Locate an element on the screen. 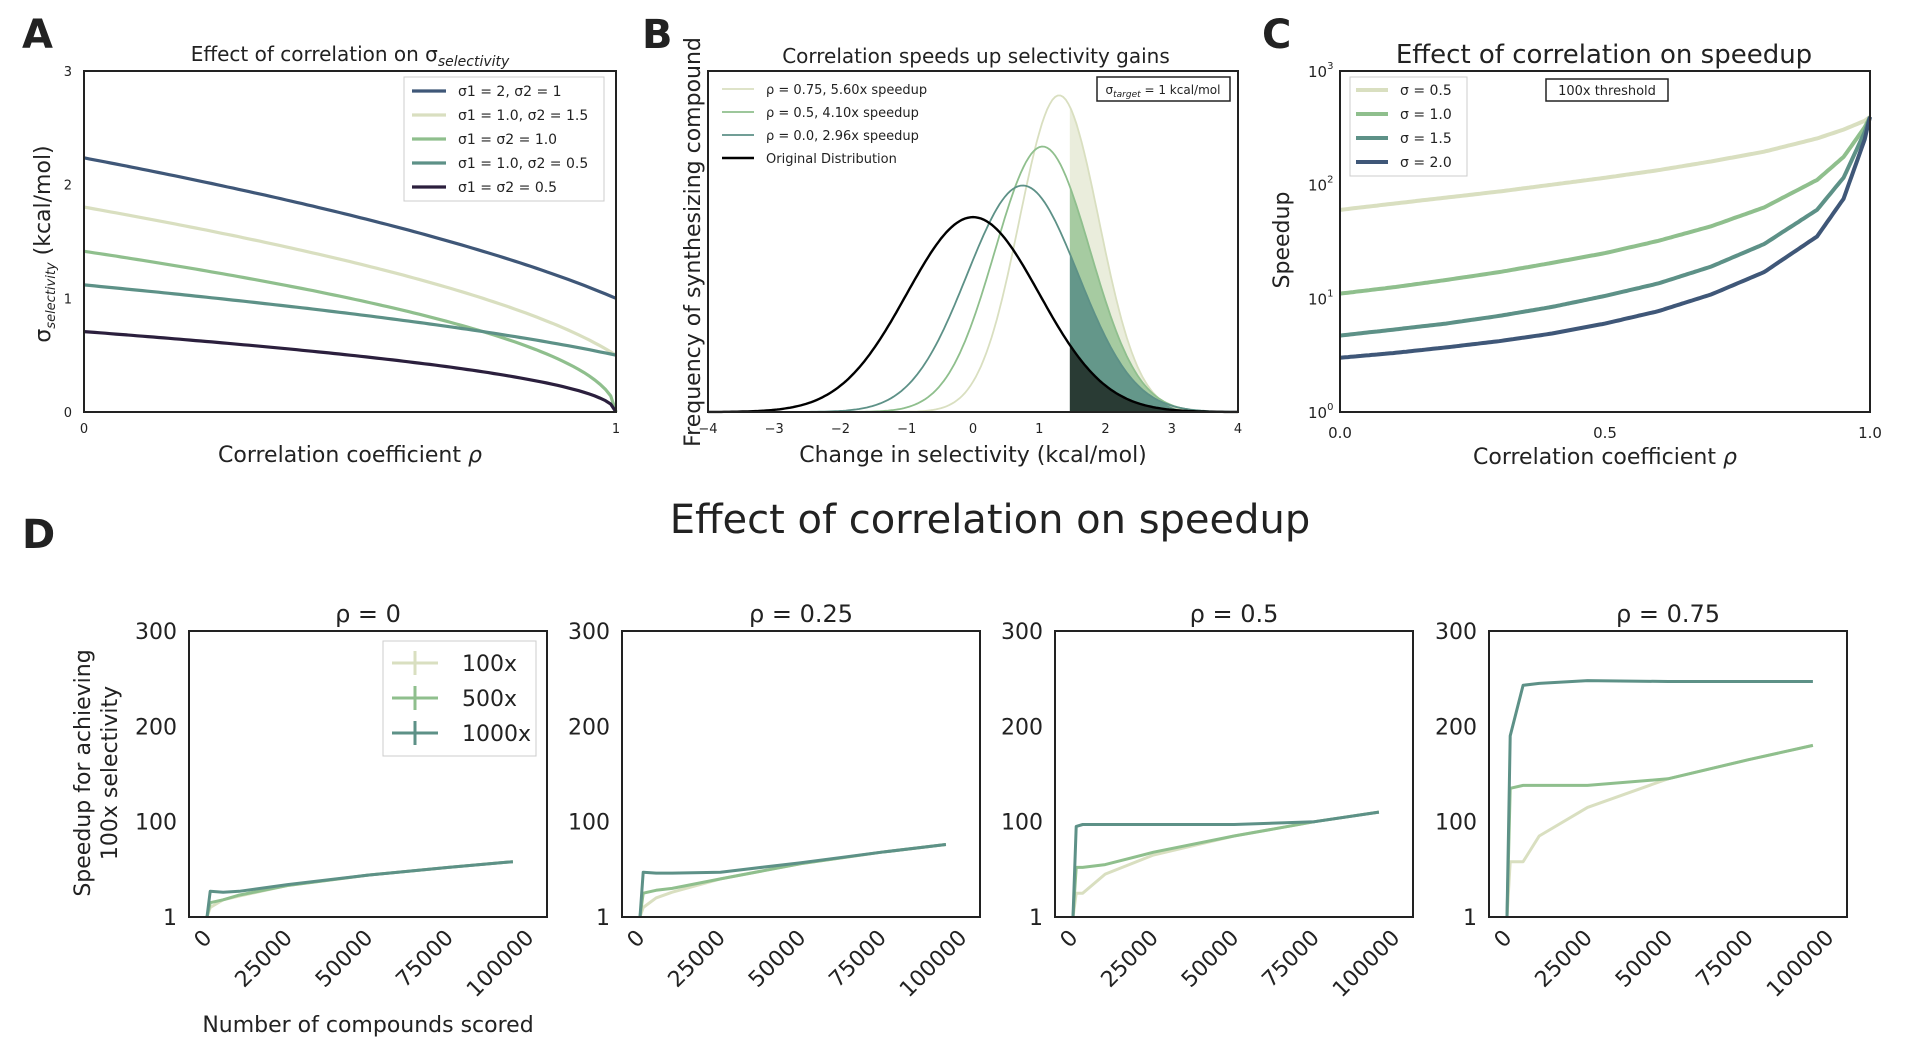  panel-d-1-series-100x is located at coordinates (792, 880).